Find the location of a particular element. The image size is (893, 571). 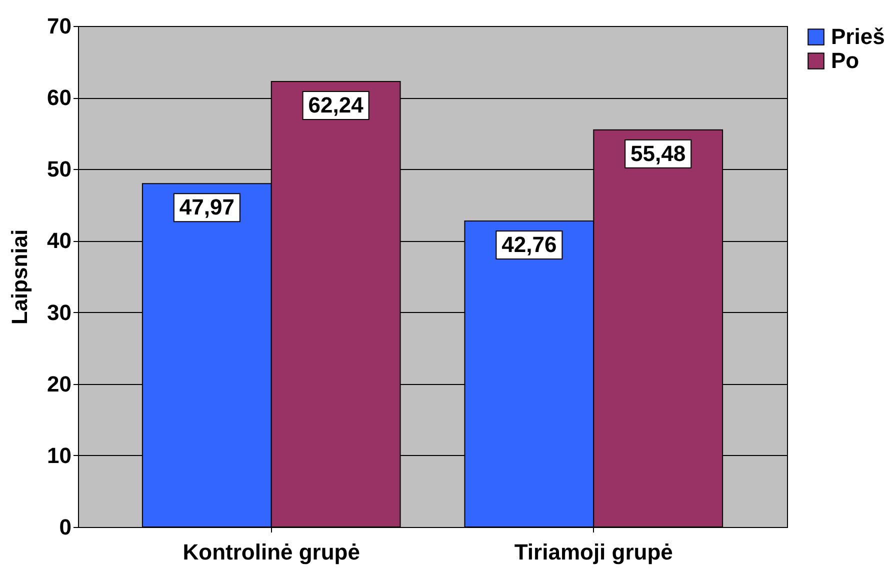

y-tick-label: 40 is located at coordinates (59, 241).